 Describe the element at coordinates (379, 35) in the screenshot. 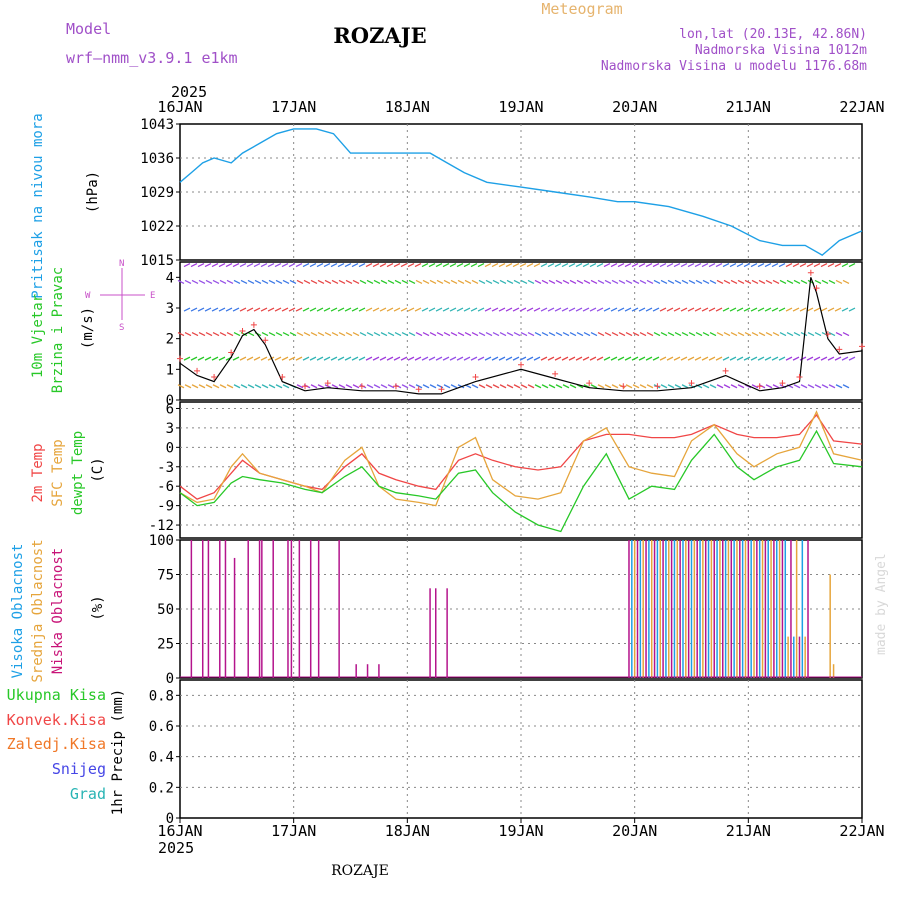

I see `station-title: ROZAJE` at that location.